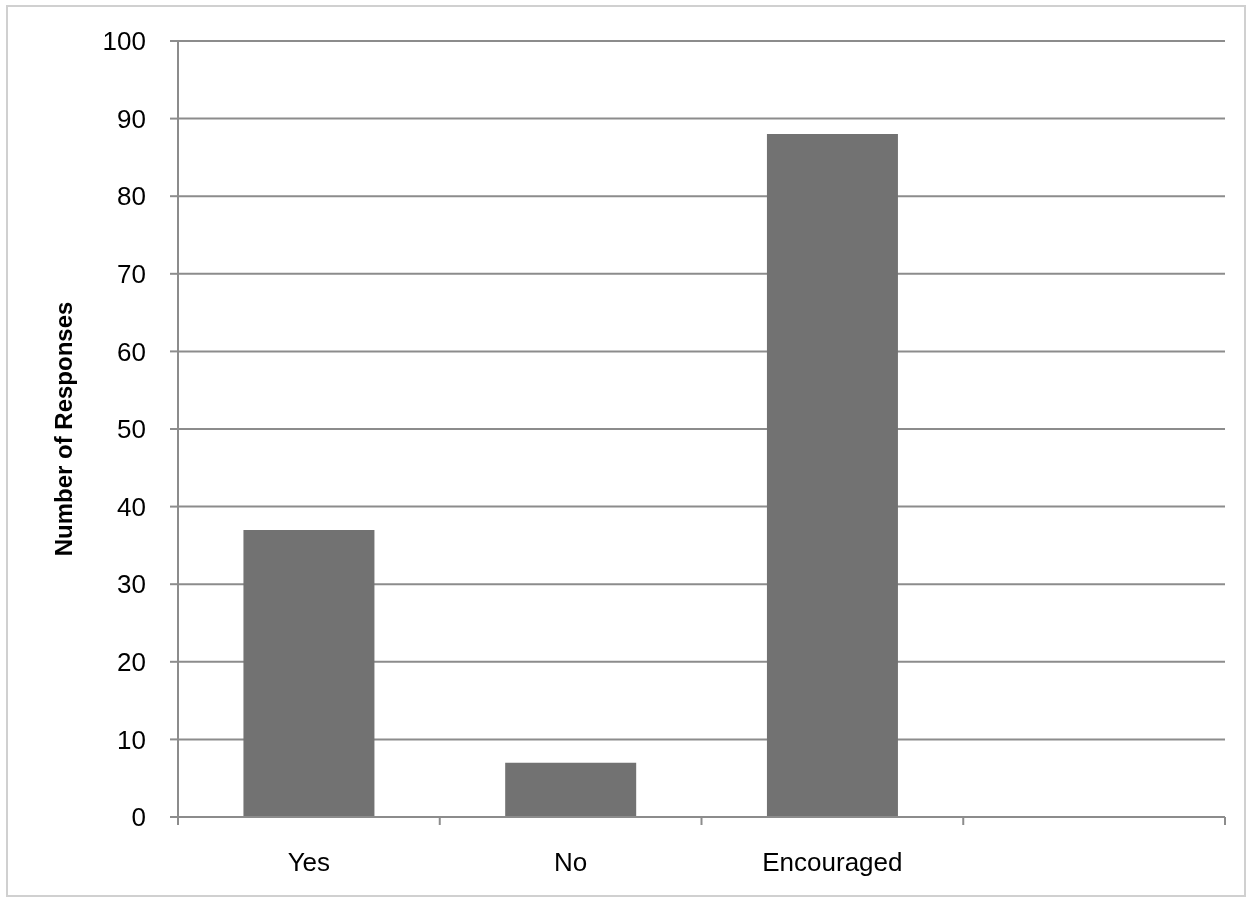  What do you see at coordinates (131, 584) in the screenshot?
I see `y-tick-label: 30` at bounding box center [131, 584].